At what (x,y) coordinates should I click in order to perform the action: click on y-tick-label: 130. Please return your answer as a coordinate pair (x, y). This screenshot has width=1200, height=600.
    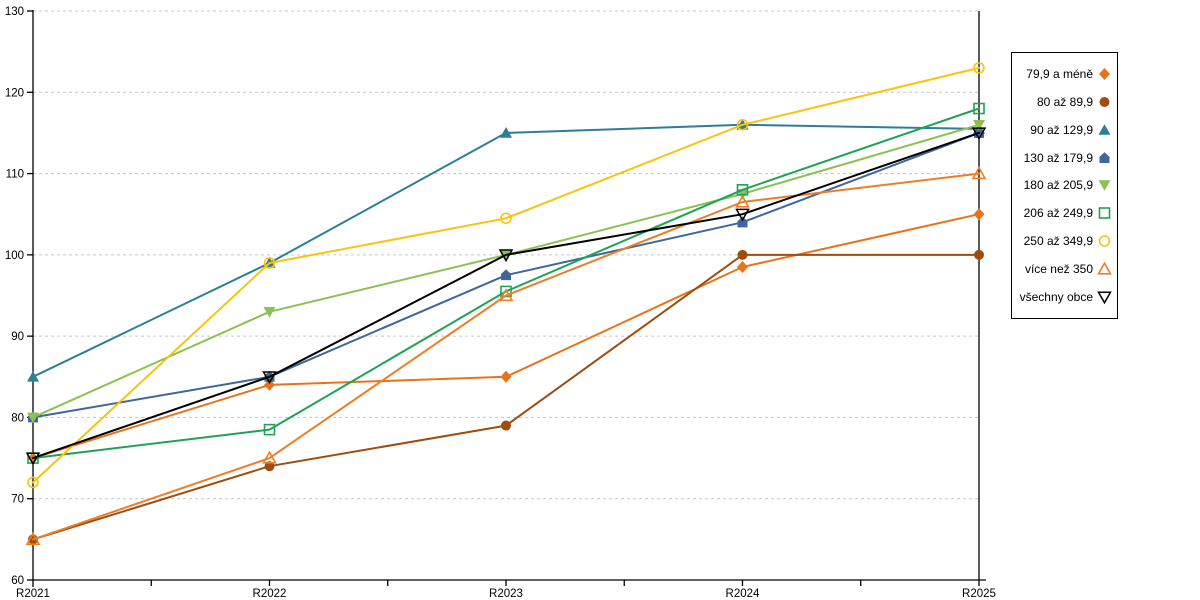
    Looking at the image, I should click on (14, 12).